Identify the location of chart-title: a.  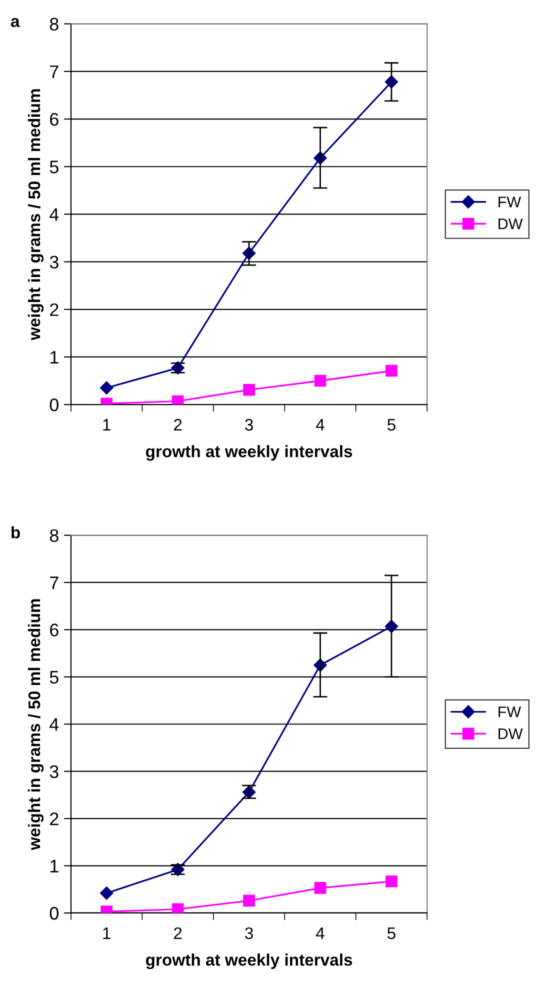
(15, 23).